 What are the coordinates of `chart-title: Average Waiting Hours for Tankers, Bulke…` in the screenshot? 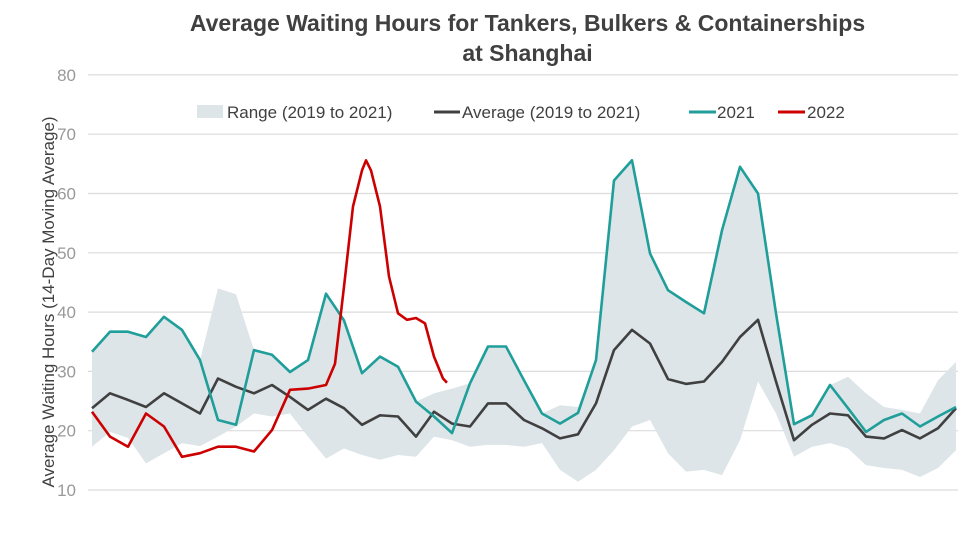 It's located at (527, 23).